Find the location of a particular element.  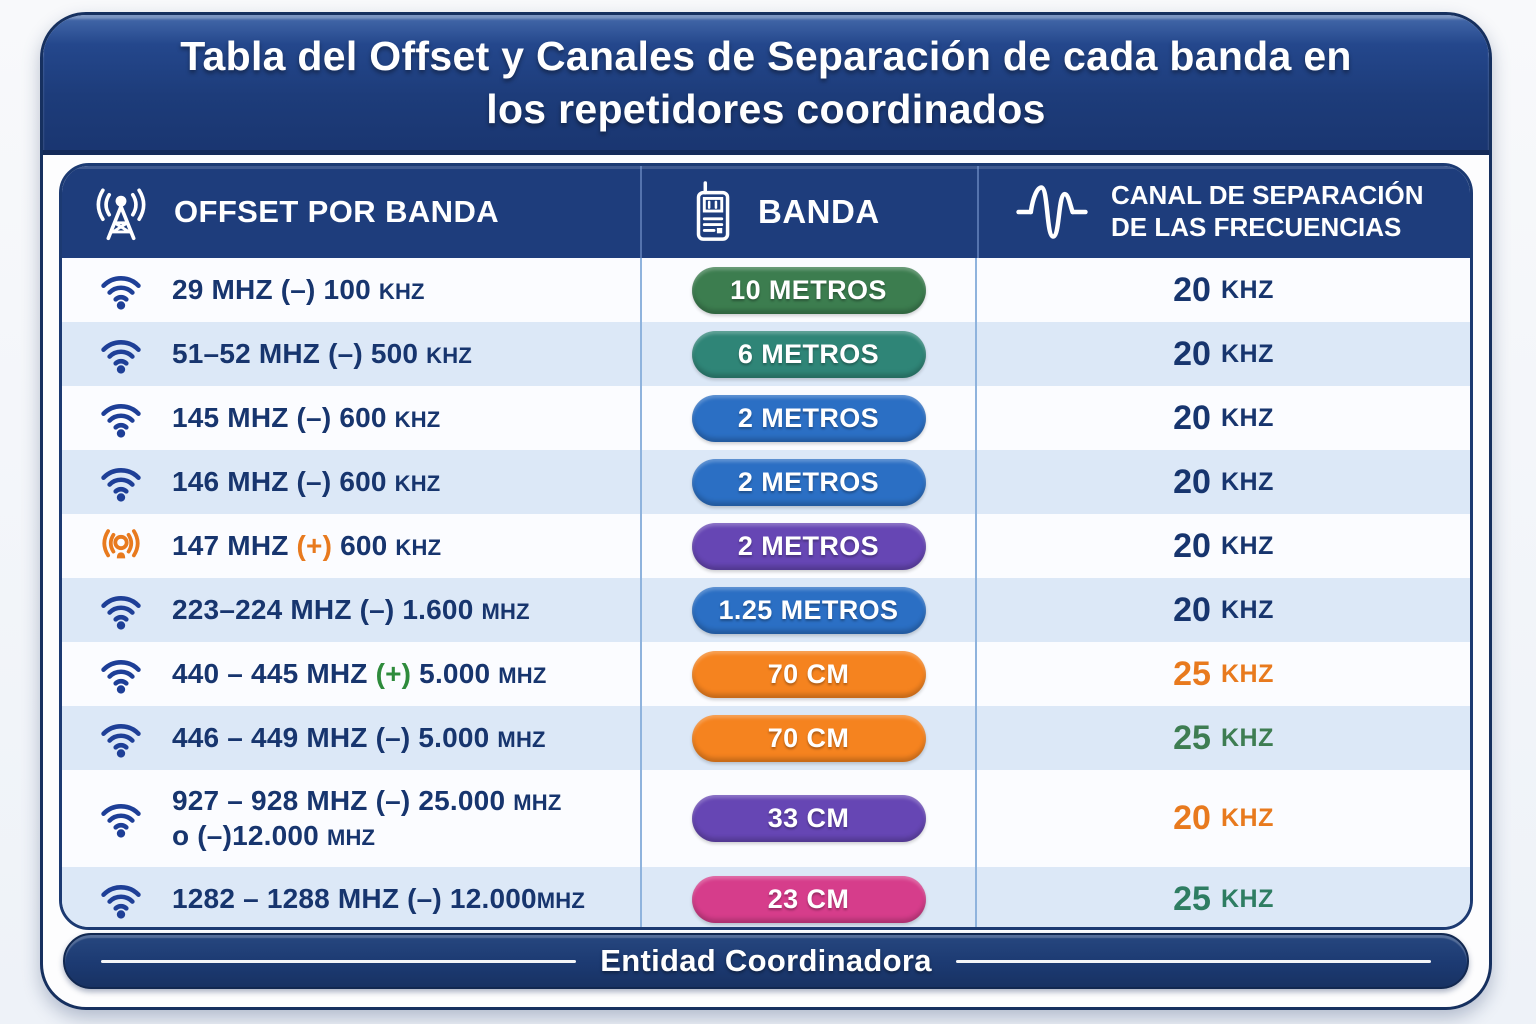

offset-segment: 1282 – 1288 MHZ (–) 12.000 is located at coordinates (354, 898).